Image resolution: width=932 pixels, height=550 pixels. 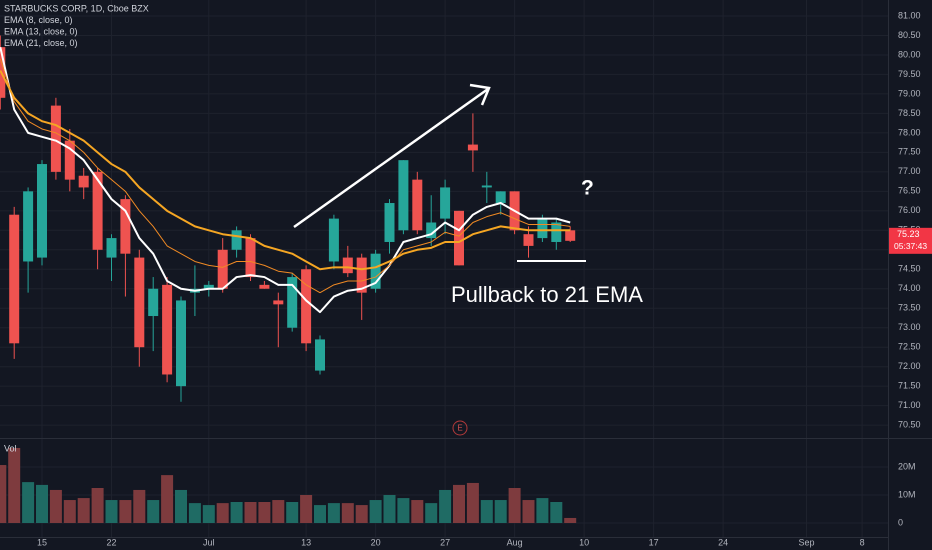 I want to click on volume-pane, so click(x=288, y=485).